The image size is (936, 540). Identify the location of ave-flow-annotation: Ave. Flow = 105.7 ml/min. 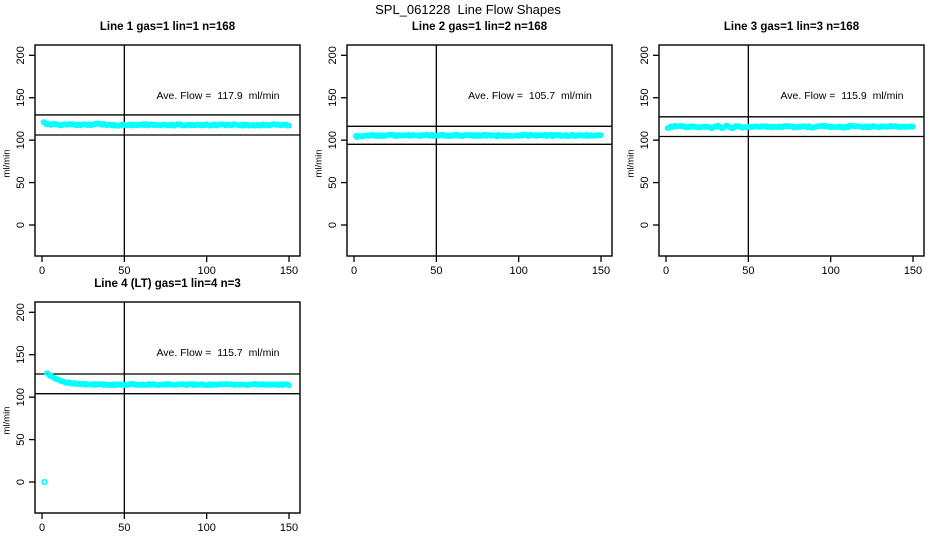
(530, 96).